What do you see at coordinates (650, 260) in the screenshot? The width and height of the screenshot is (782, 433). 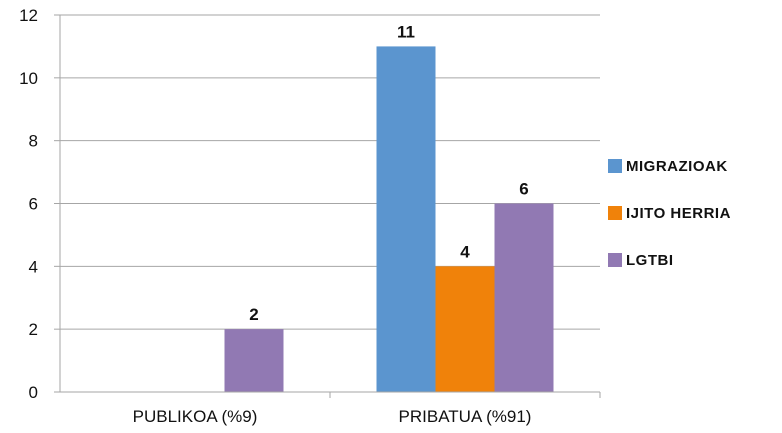 I see `legend-label-2: LGTBI` at bounding box center [650, 260].